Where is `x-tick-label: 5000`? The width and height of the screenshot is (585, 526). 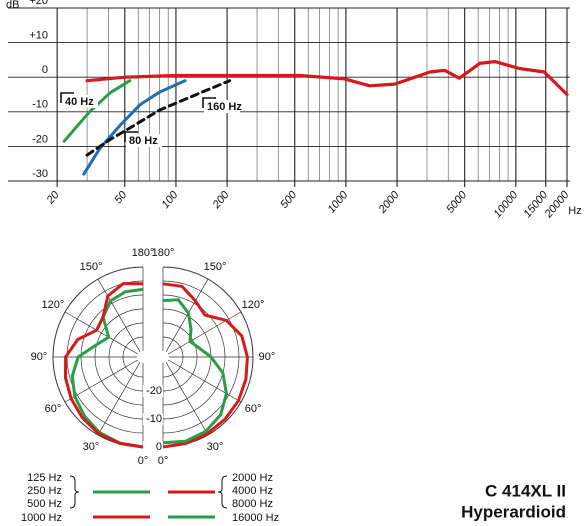 x-tick-label: 5000 is located at coordinates (456, 201).